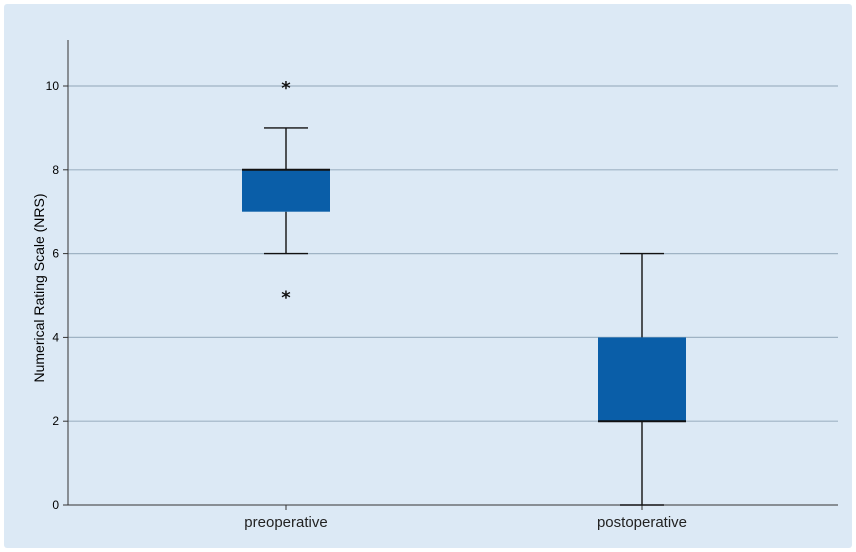 The image size is (856, 552). I want to click on x-tick-label-preoperative: preoperative, so click(285, 522).